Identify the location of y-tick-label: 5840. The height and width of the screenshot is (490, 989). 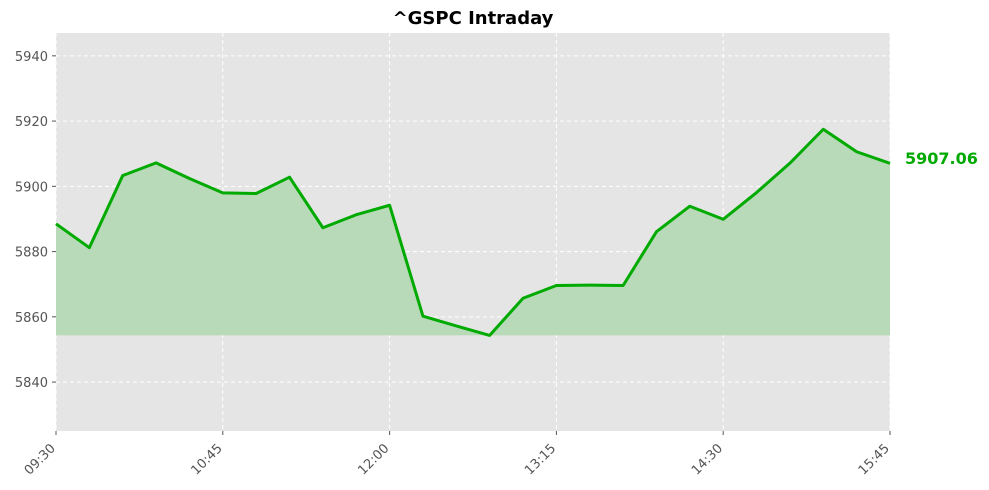
(31, 383).